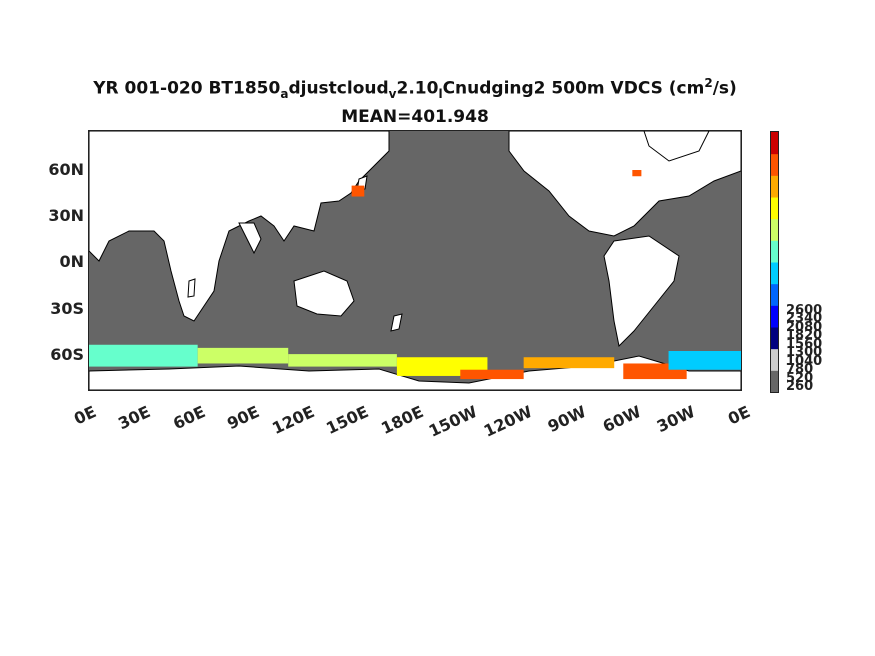  I want to click on y-tick-label: 0N, so click(71, 261).